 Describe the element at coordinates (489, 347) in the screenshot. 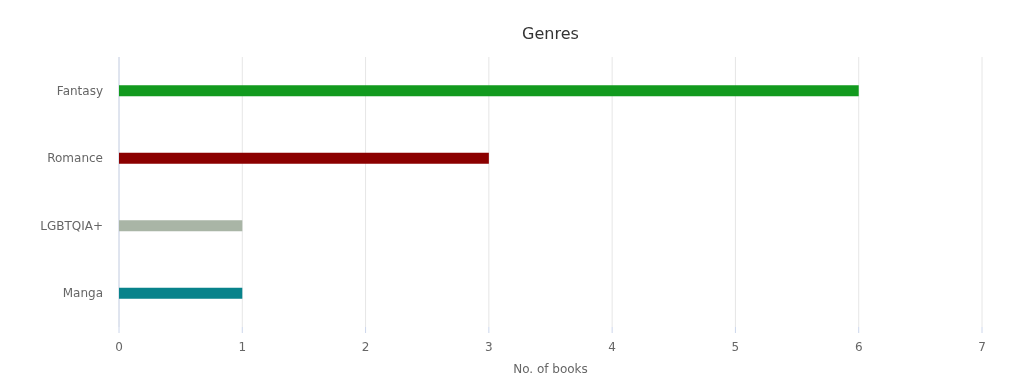

I see `x-tick-label: 3` at that location.